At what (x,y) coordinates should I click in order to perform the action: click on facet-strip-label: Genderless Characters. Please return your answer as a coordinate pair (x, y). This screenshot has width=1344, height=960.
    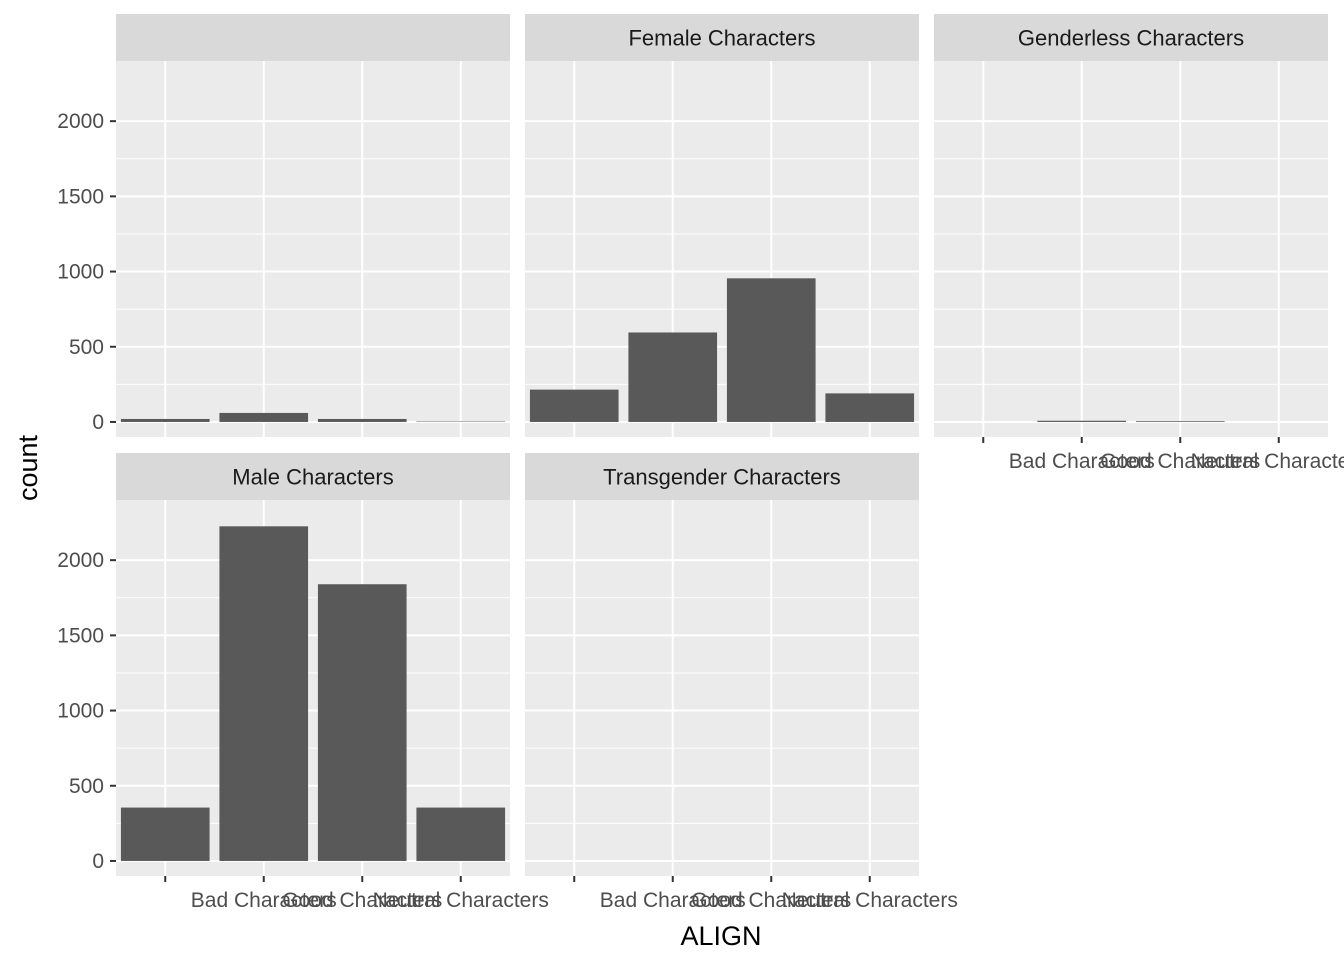
    Looking at the image, I should click on (1131, 38).